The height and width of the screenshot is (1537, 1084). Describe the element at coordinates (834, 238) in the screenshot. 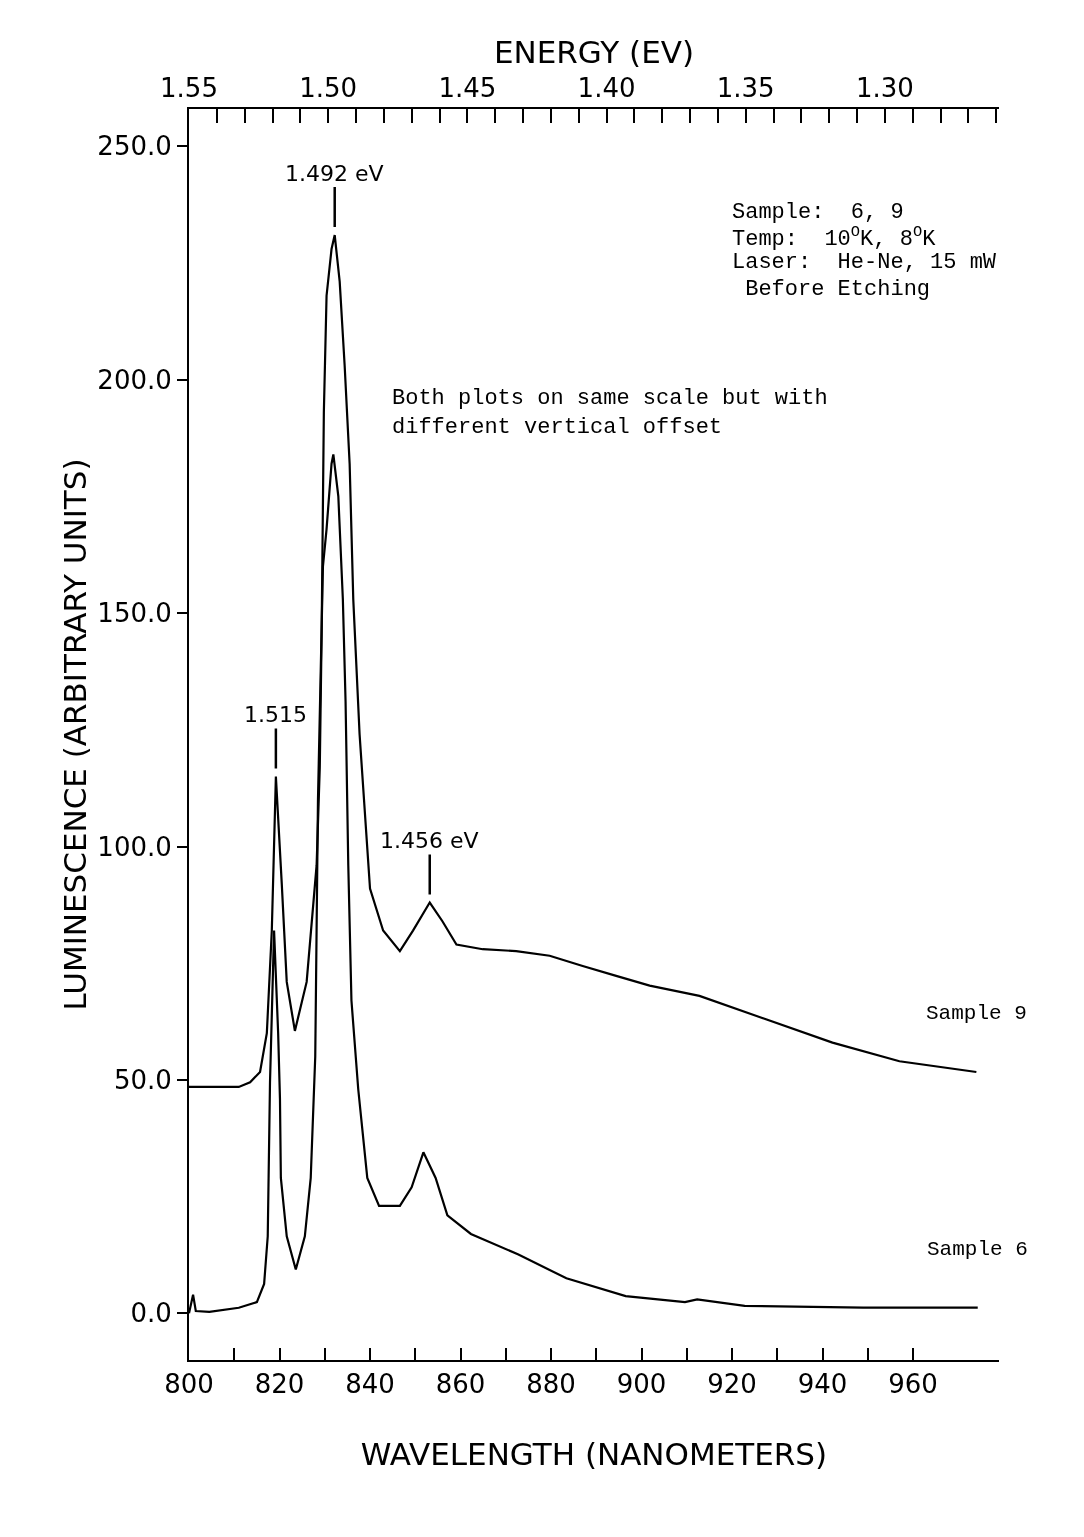

I see `annotation: Temp: 10$^{O}$K, 8$^{O}$K` at that location.